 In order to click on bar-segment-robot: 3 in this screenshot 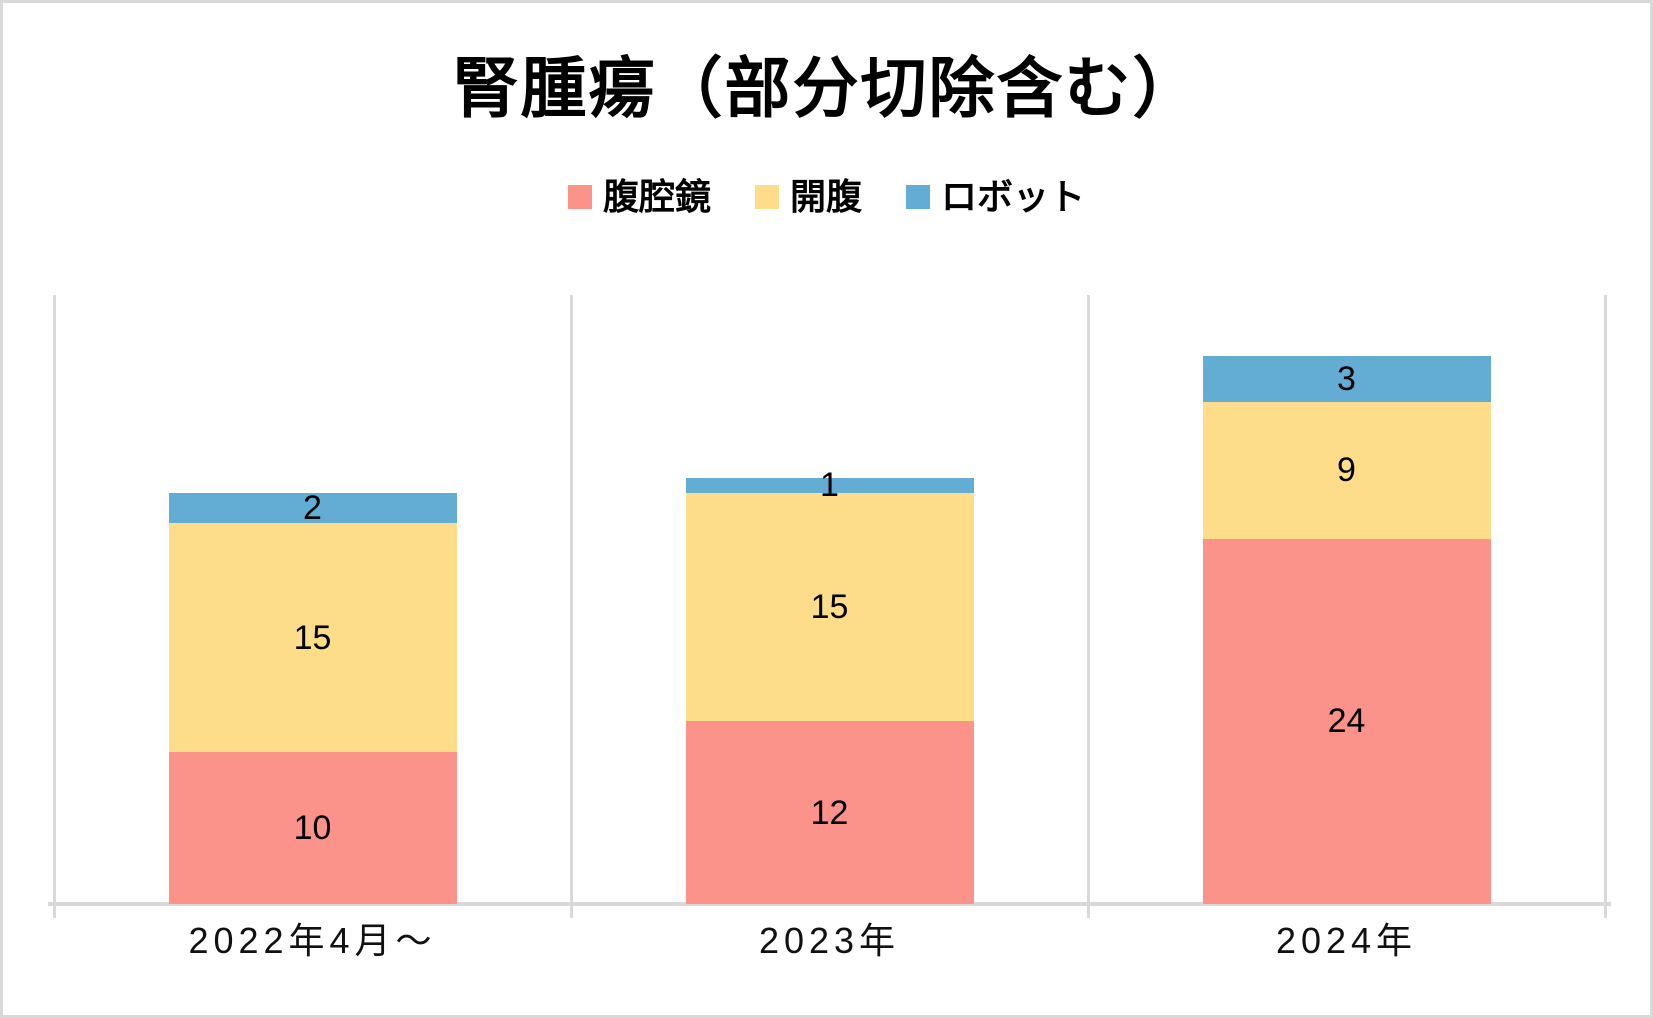, I will do `click(1346, 378)`.